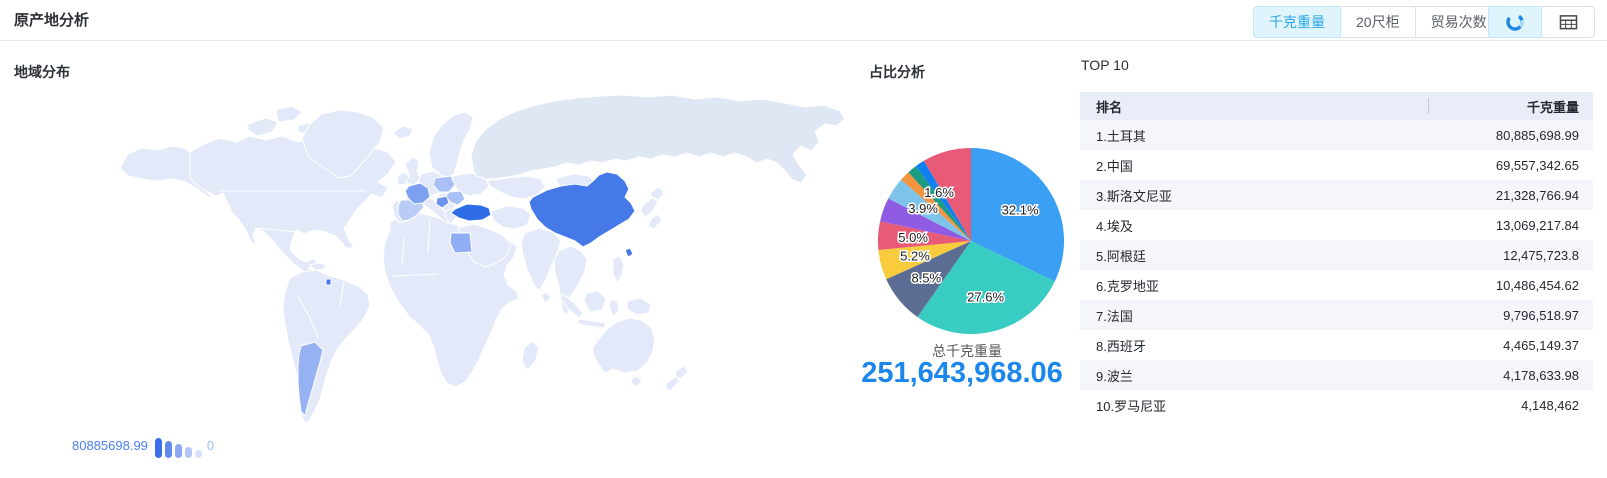  Describe the element at coordinates (1336, 225) in the screenshot. I see `table-row: 4.埃及 13,069,217.84` at that location.